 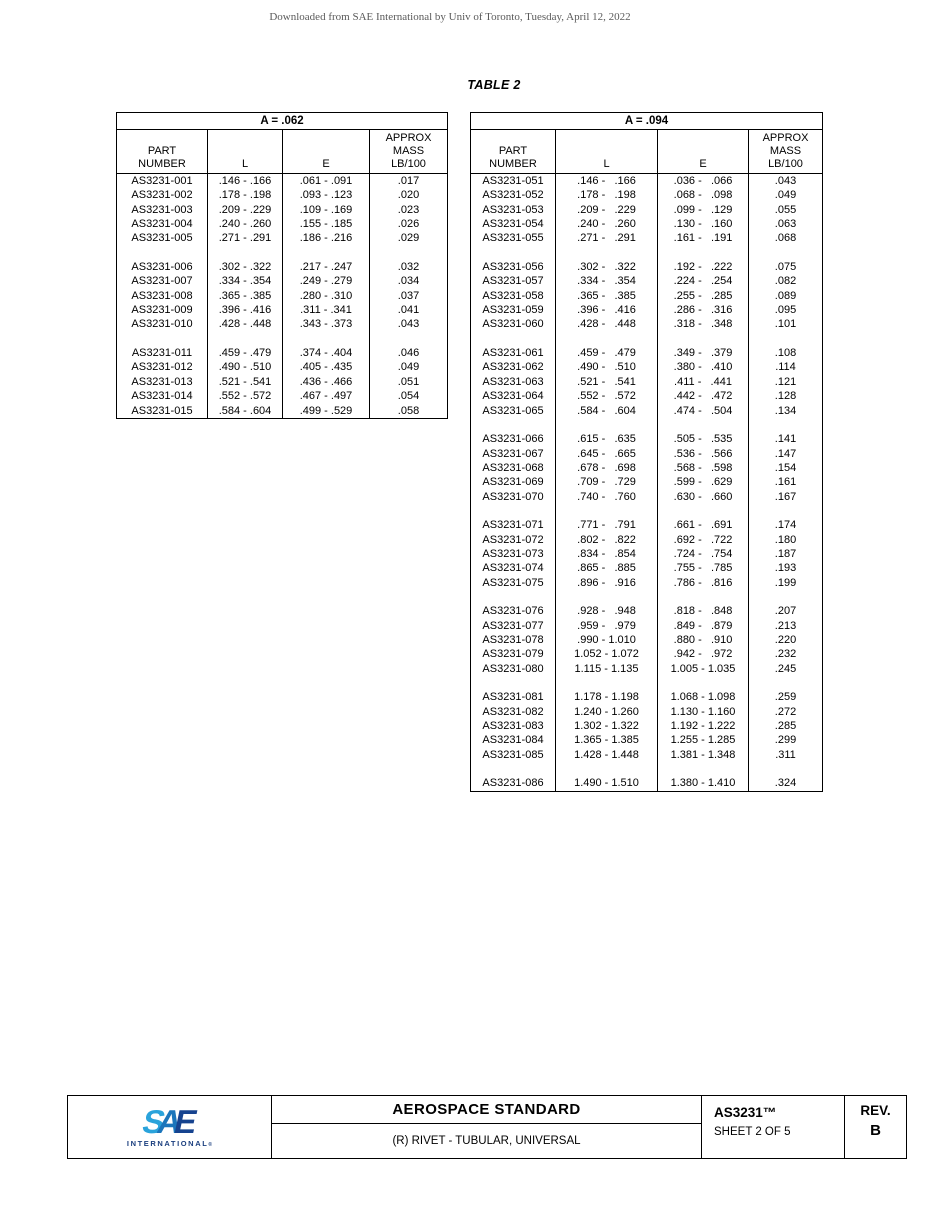 What do you see at coordinates (245, 396) in the screenshot?
I see `l-range-cell: .552 - .572` at bounding box center [245, 396].